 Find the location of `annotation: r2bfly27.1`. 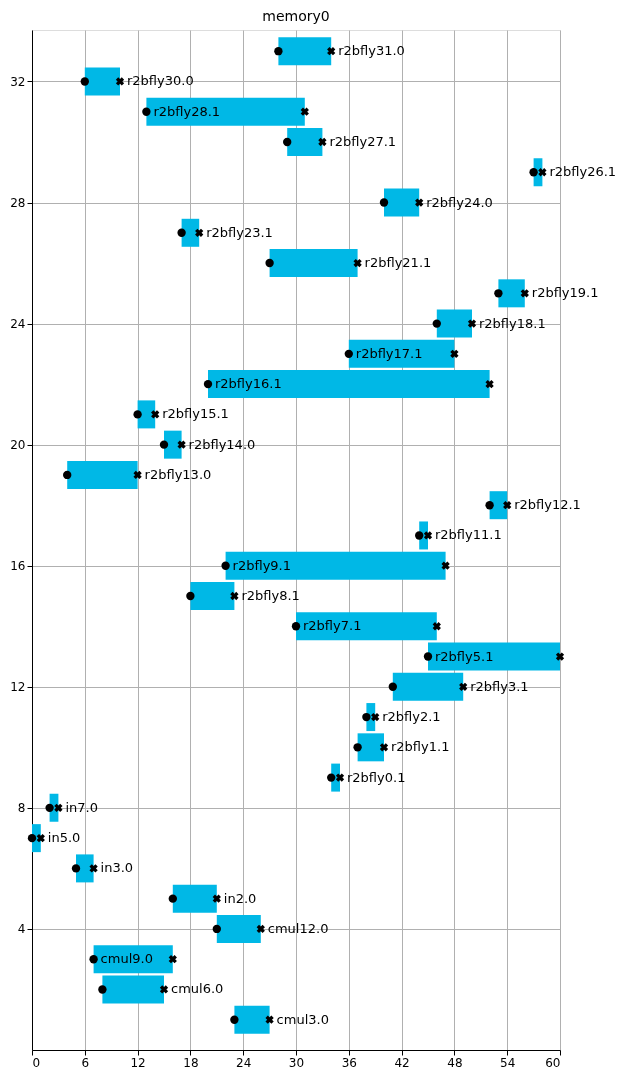

annotation: r2bfly27.1 is located at coordinates (363, 141).